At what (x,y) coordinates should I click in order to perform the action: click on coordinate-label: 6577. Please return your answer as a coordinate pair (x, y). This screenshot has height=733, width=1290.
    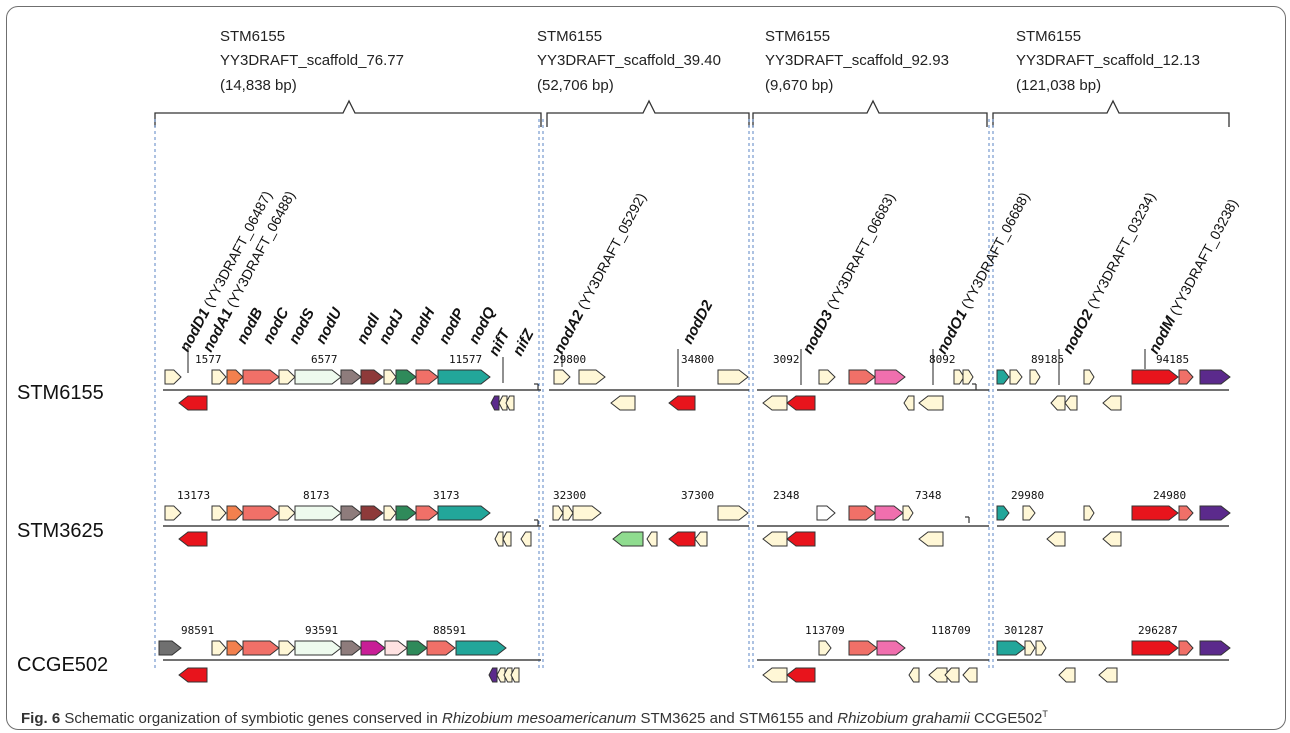
    Looking at the image, I should click on (324, 359).